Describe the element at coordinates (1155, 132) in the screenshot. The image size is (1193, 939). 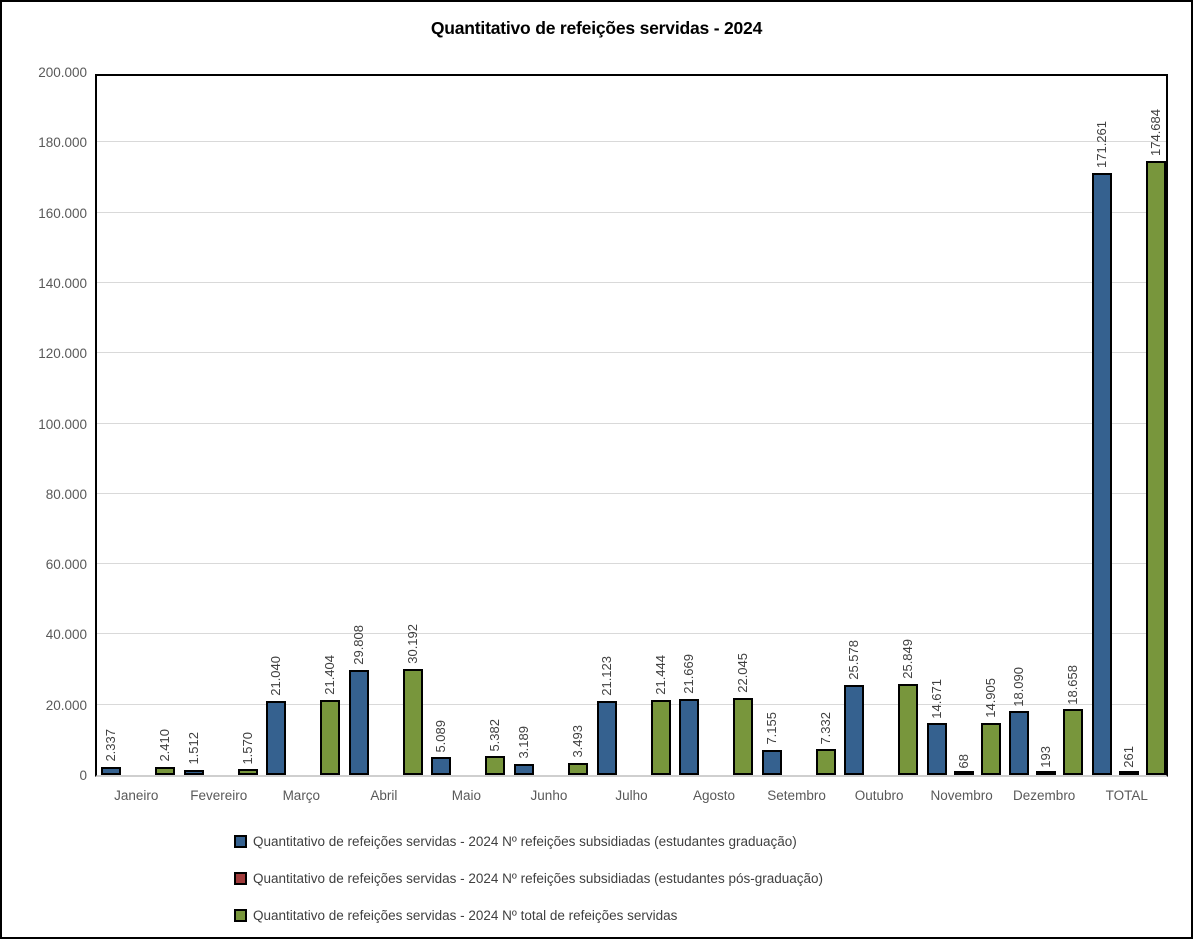
I see `bar-value-label: 174.684` at that location.